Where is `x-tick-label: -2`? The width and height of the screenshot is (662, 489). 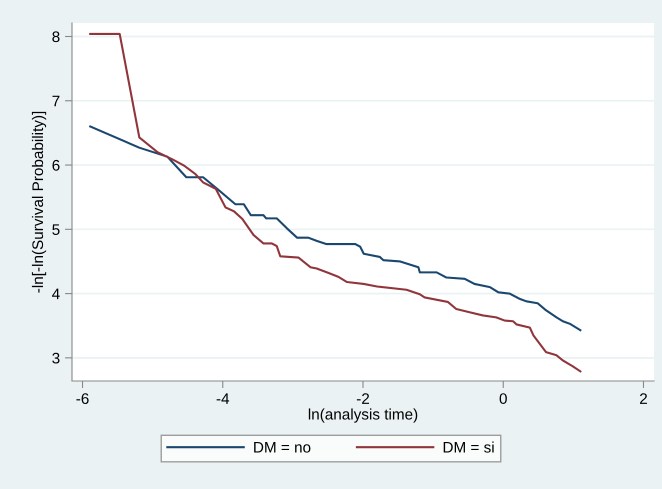 x-tick-label: -2 is located at coordinates (363, 398).